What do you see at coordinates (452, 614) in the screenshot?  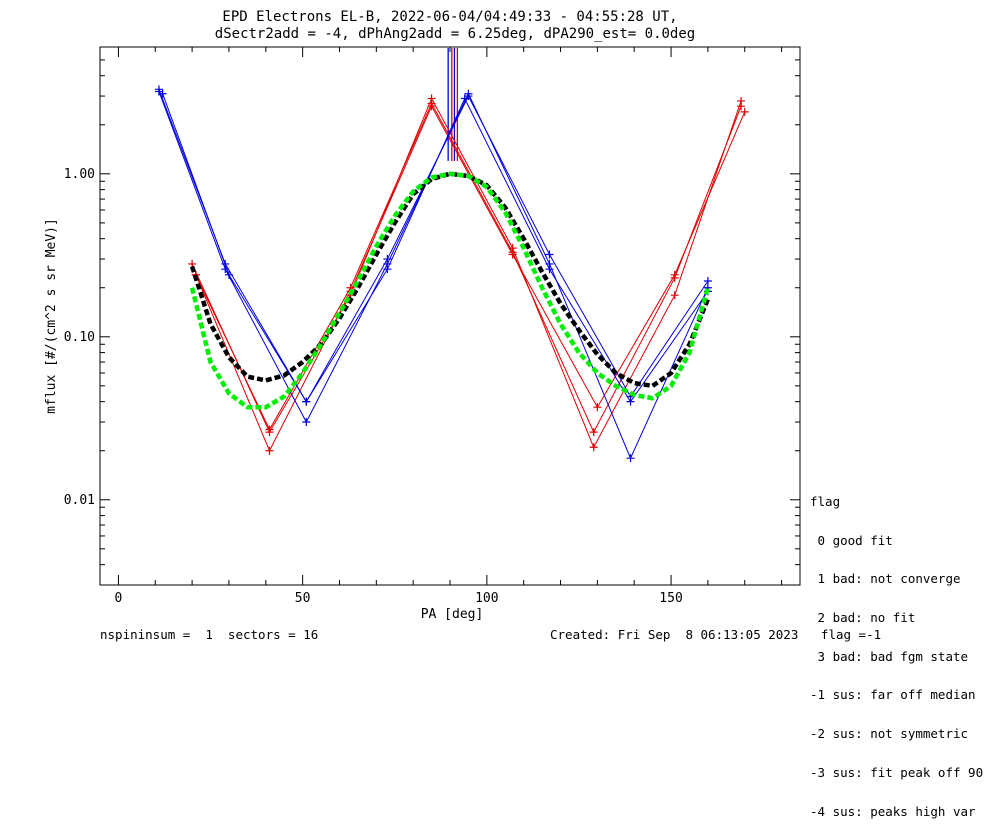 I see `x-axis-label: PA [deg]` at bounding box center [452, 614].